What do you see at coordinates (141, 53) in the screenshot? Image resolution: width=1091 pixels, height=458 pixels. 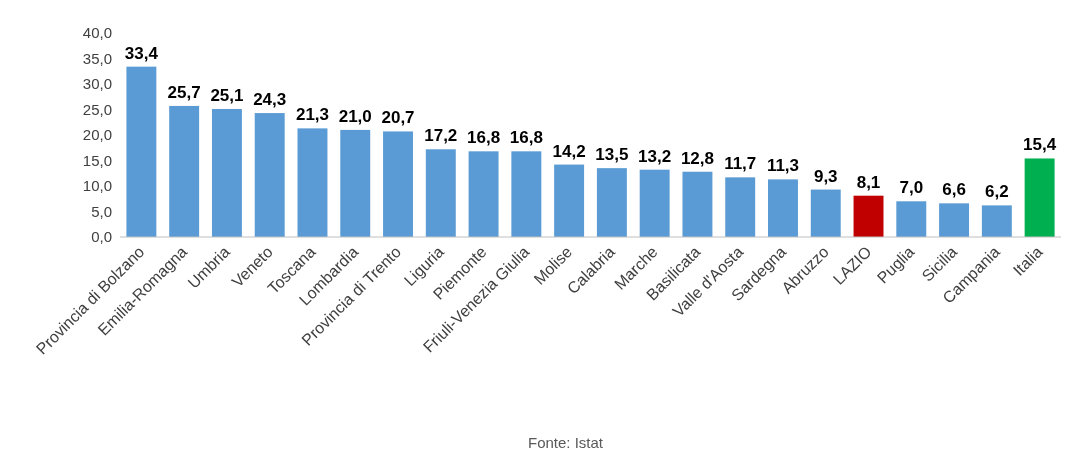 I see `data-label: 33,4` at bounding box center [141, 53].